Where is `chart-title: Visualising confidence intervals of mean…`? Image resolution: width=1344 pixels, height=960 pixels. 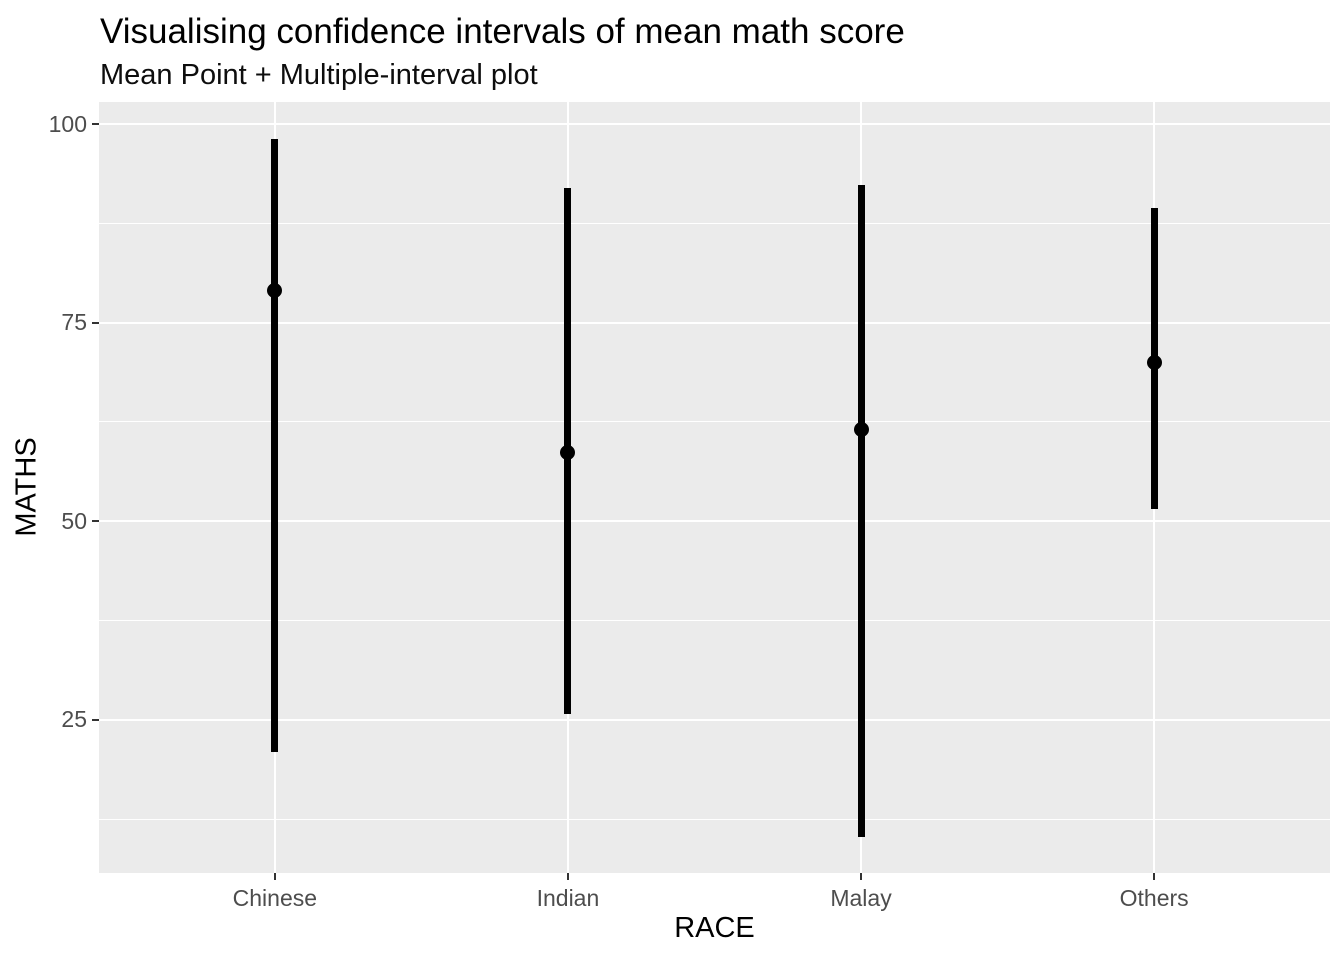
chart-title: Visualising confidence intervals of mean… is located at coordinates (502, 31).